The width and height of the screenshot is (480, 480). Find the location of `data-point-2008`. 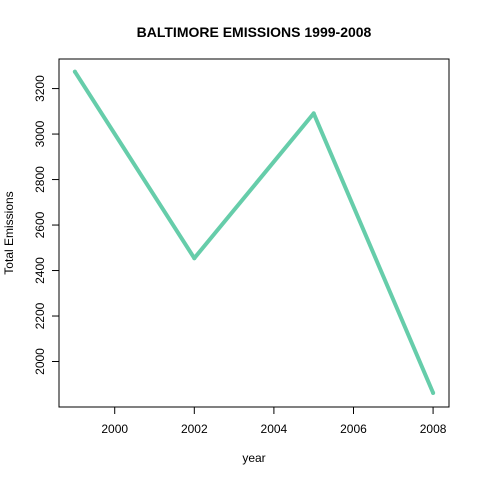

data-point-2008 is located at coordinates (433, 392).